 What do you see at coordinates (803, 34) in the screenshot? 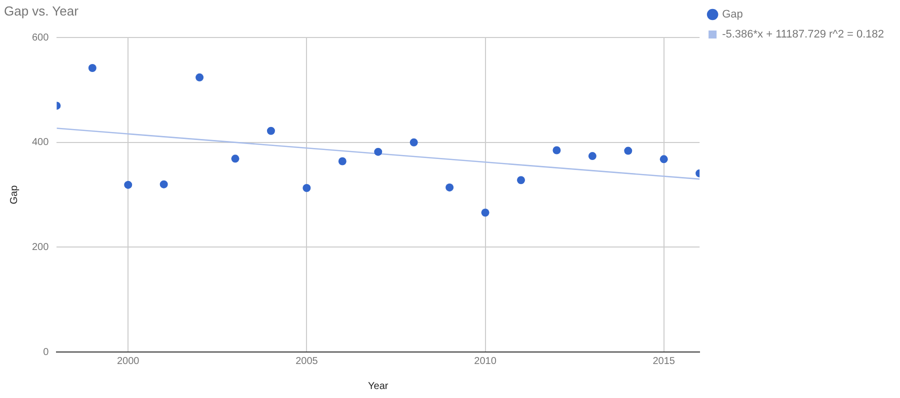
I see `legend-label: -5.386*x + 11187.729 r^2 = 0.182` at bounding box center [803, 34].